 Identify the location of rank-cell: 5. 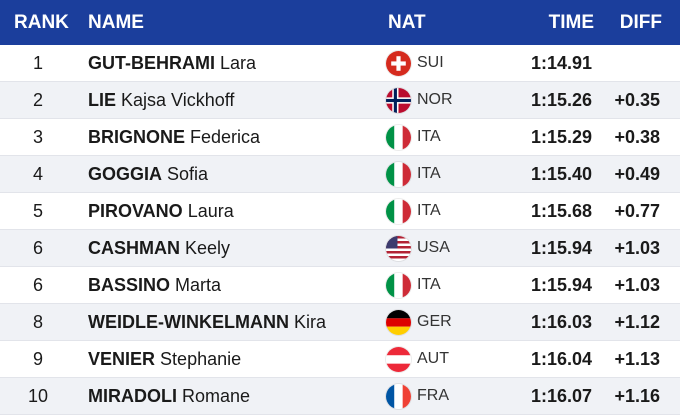
(37, 210).